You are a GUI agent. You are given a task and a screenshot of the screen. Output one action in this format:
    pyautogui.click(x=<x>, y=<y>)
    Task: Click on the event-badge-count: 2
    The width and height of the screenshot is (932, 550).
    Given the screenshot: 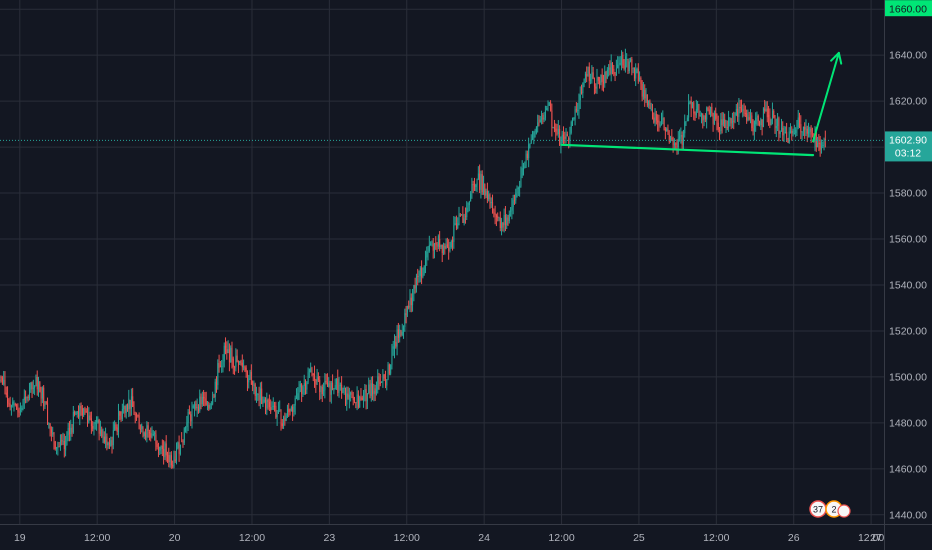 What is the action you would take?
    pyautogui.click(x=833, y=510)
    